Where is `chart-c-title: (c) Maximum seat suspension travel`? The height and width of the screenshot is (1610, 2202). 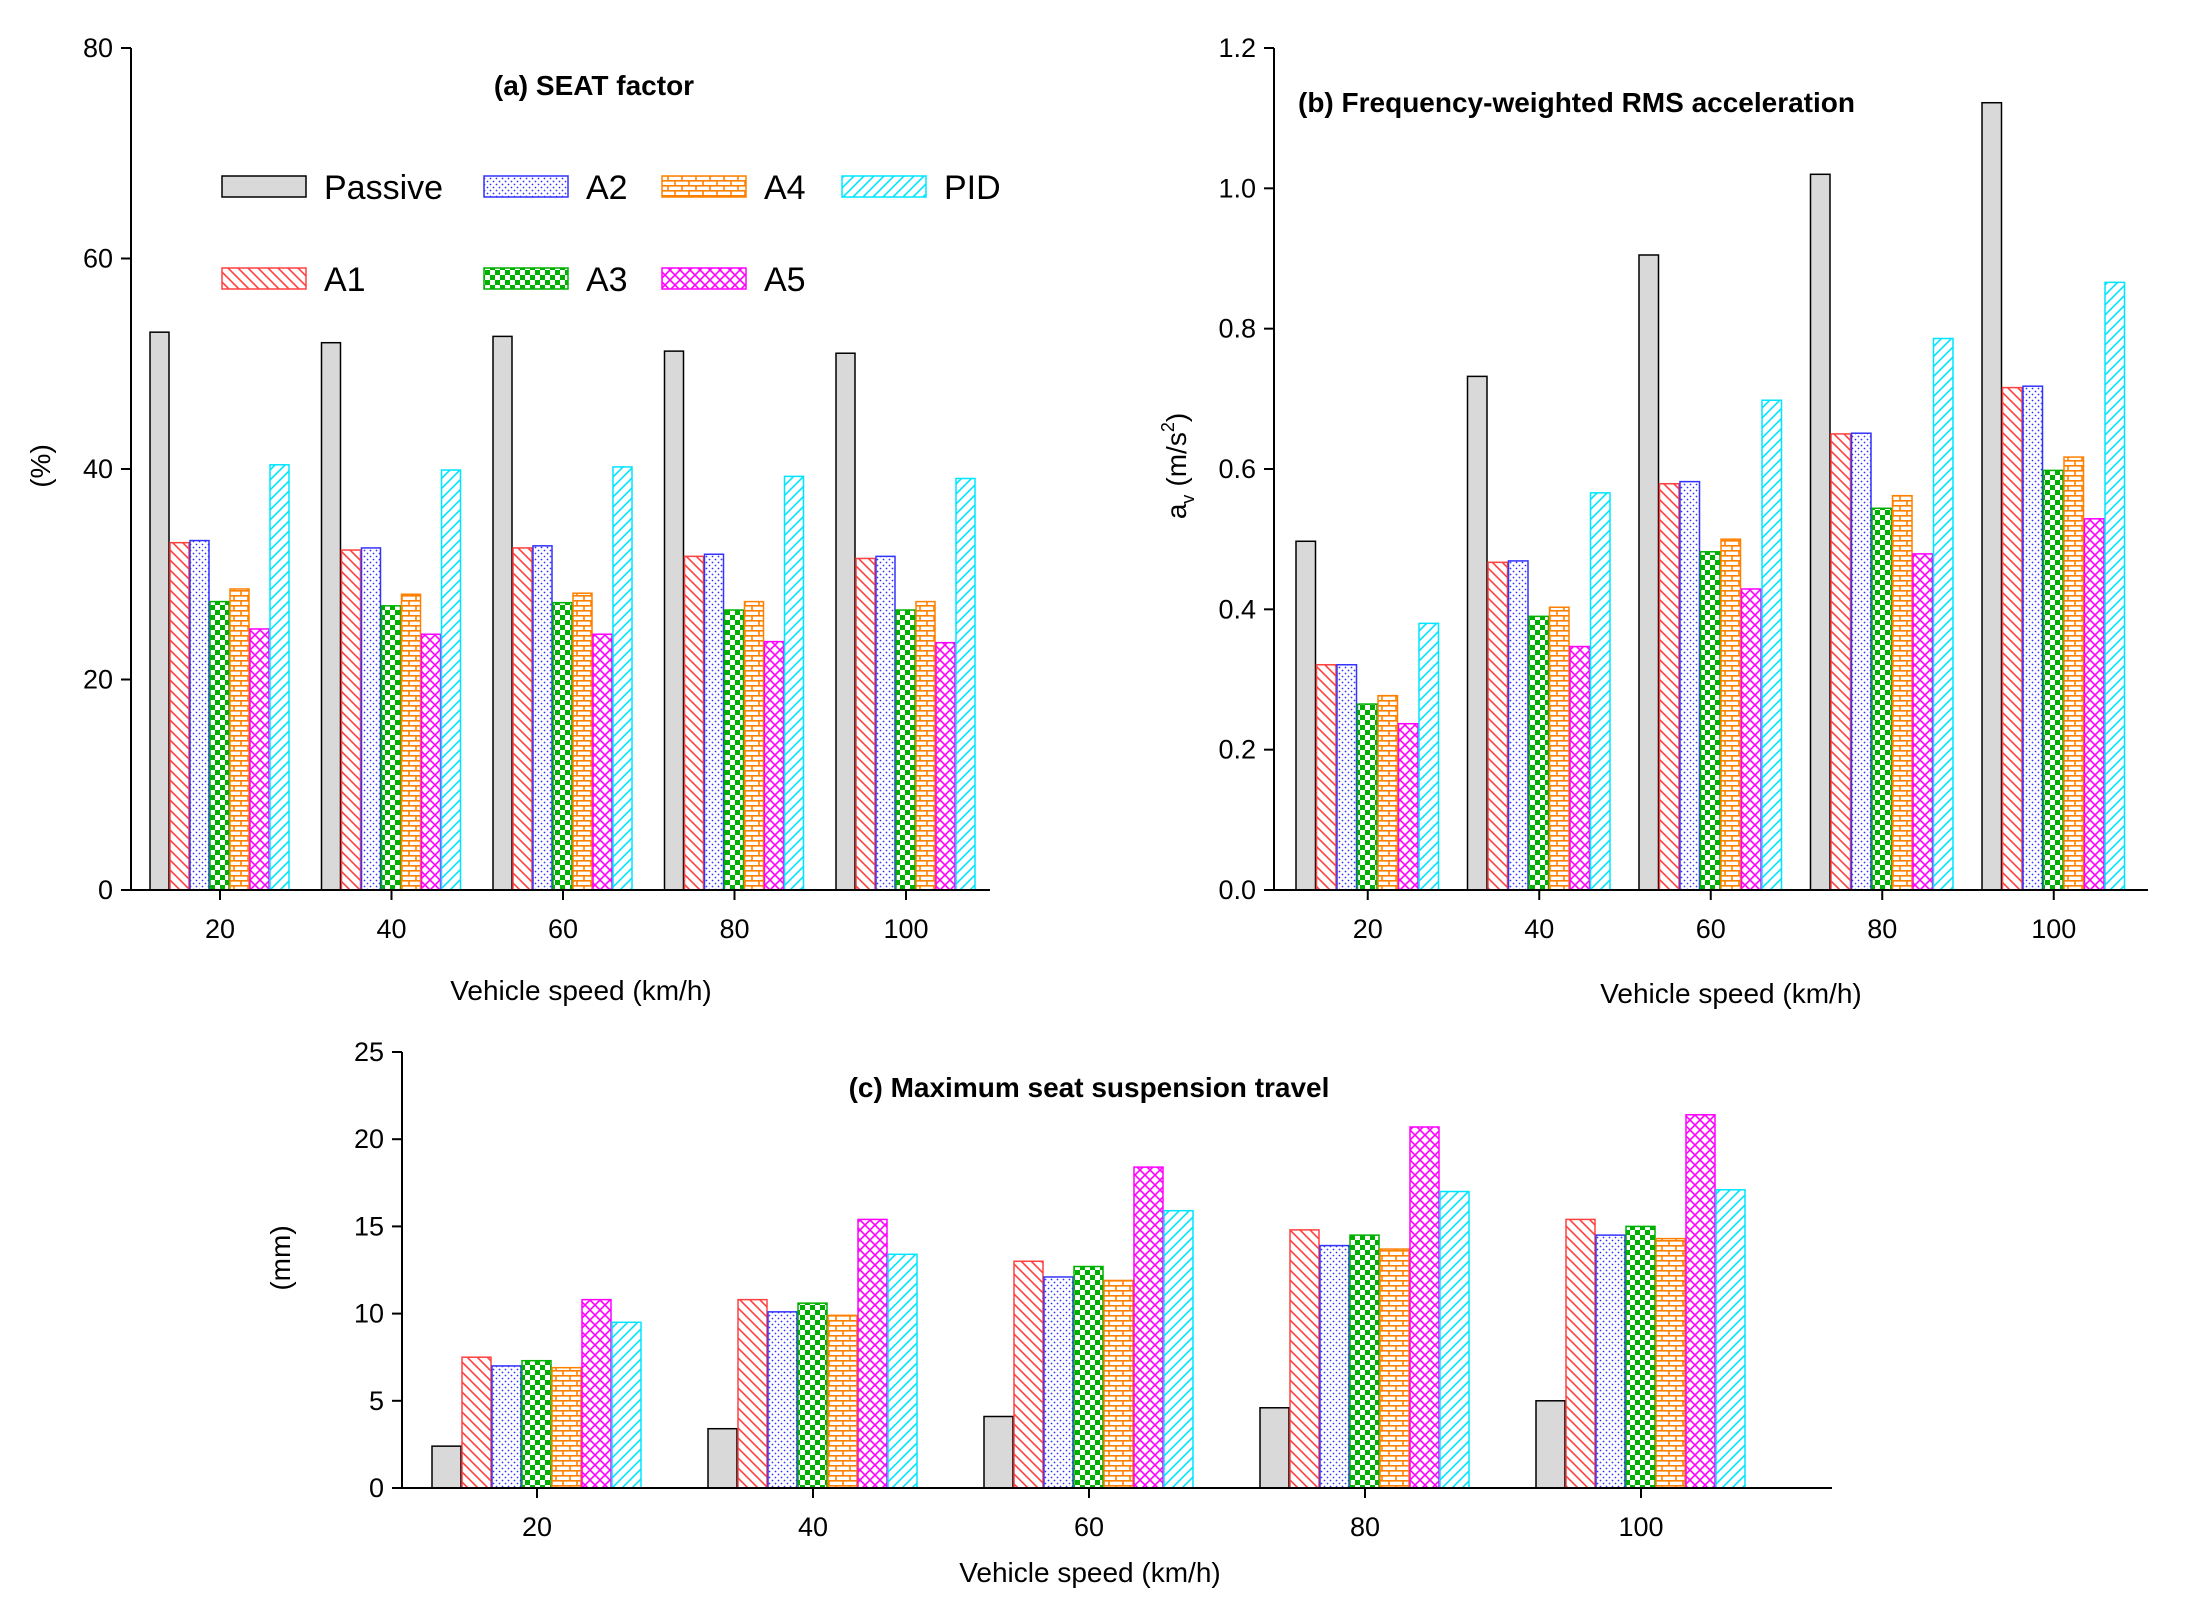 chart-c-title: (c) Maximum seat suspension travel is located at coordinates (1089, 1087).